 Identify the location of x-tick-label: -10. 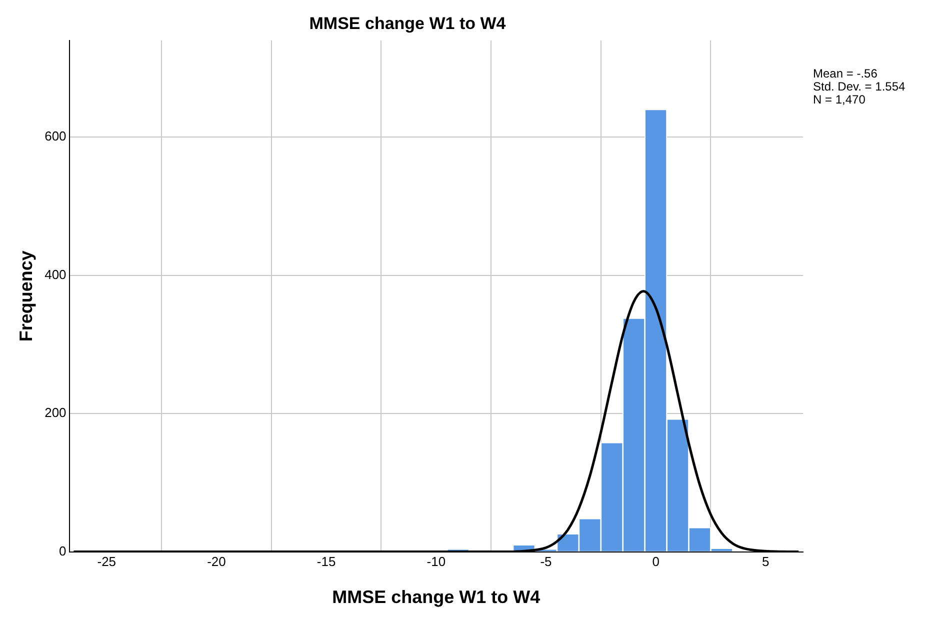
(436, 562).